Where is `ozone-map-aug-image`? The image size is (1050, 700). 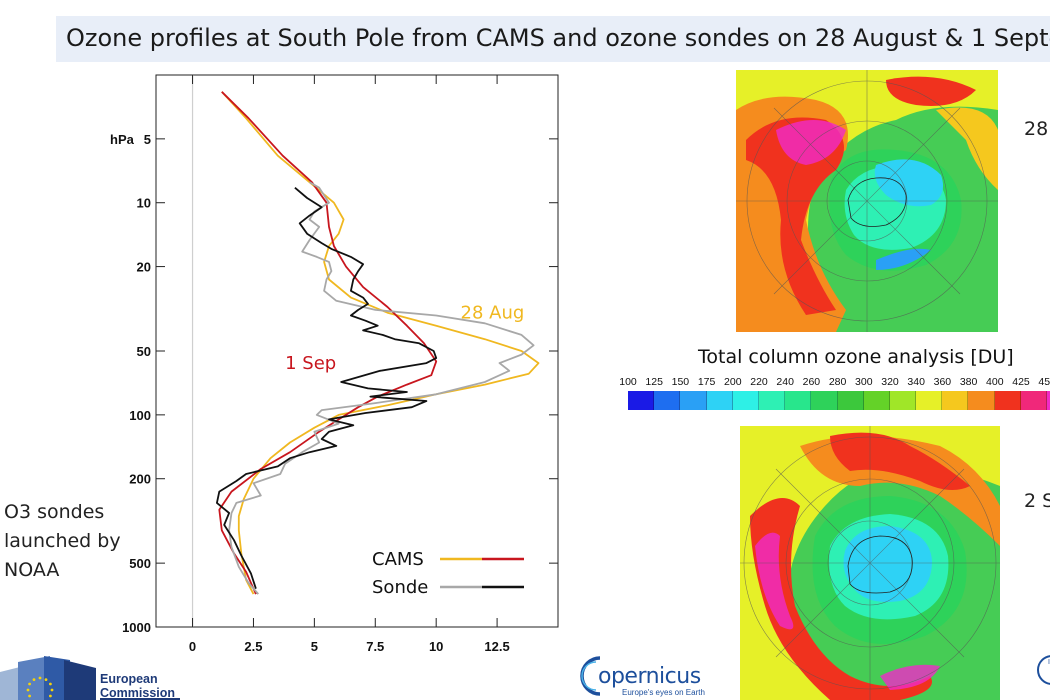
ozone-map-aug-image is located at coordinates (867, 201).